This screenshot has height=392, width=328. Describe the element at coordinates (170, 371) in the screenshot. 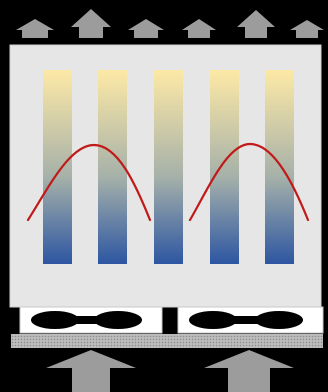

I see `inflow-arrows` at that location.